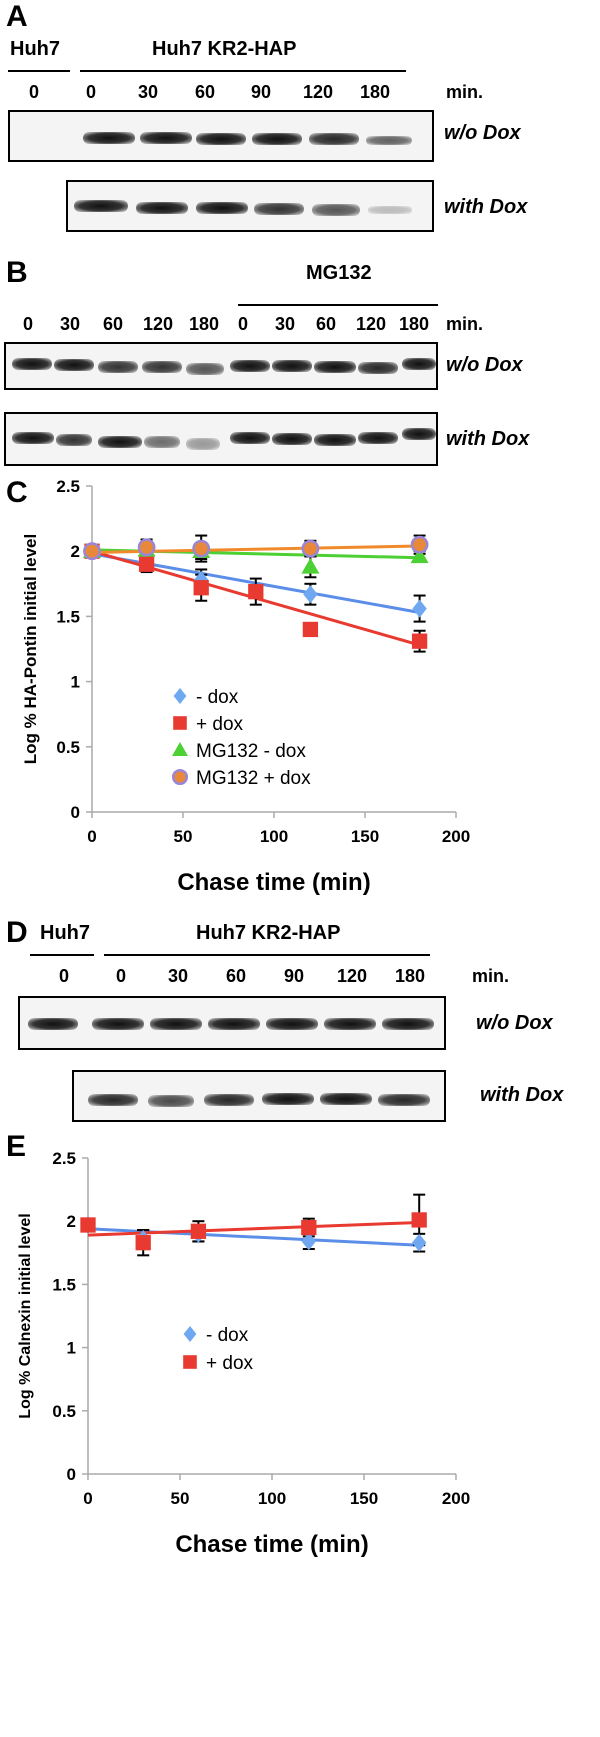  Describe the element at coordinates (178, 976) in the screenshot. I see `panel-d-time: 30` at that location.